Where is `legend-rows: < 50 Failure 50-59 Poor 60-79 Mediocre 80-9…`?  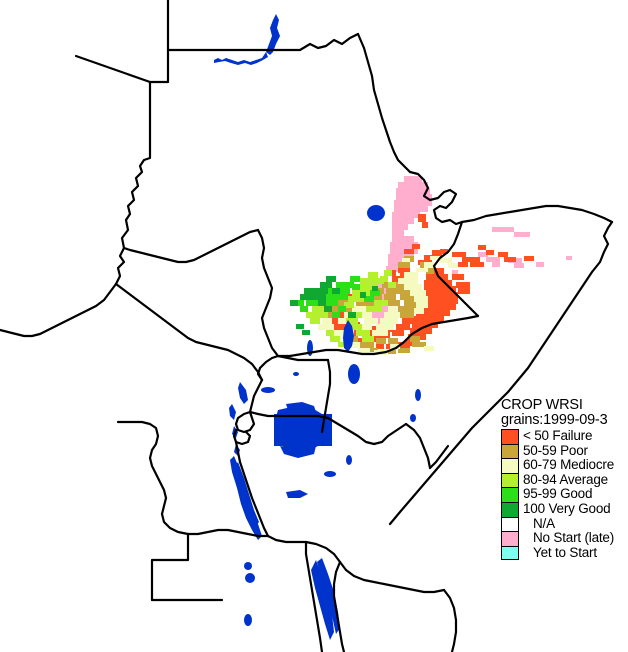 legend-rows: < 50 Failure 50-59 Poor 60-79 Mediocre 80-9… is located at coordinates (564, 494).